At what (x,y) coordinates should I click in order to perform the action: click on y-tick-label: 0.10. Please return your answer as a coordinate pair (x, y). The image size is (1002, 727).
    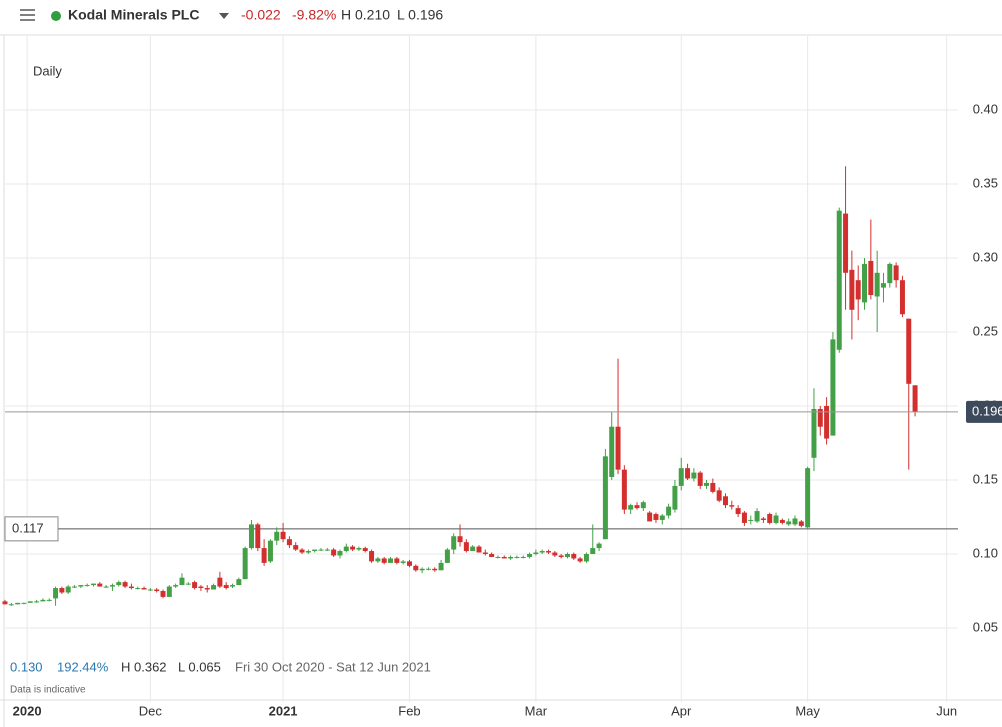
    Looking at the image, I should click on (985, 552).